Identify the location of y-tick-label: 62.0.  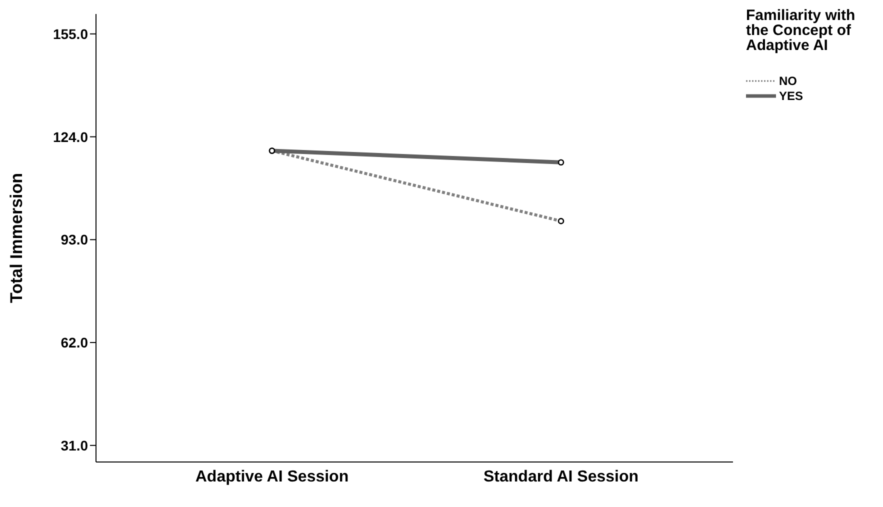
(74, 342).